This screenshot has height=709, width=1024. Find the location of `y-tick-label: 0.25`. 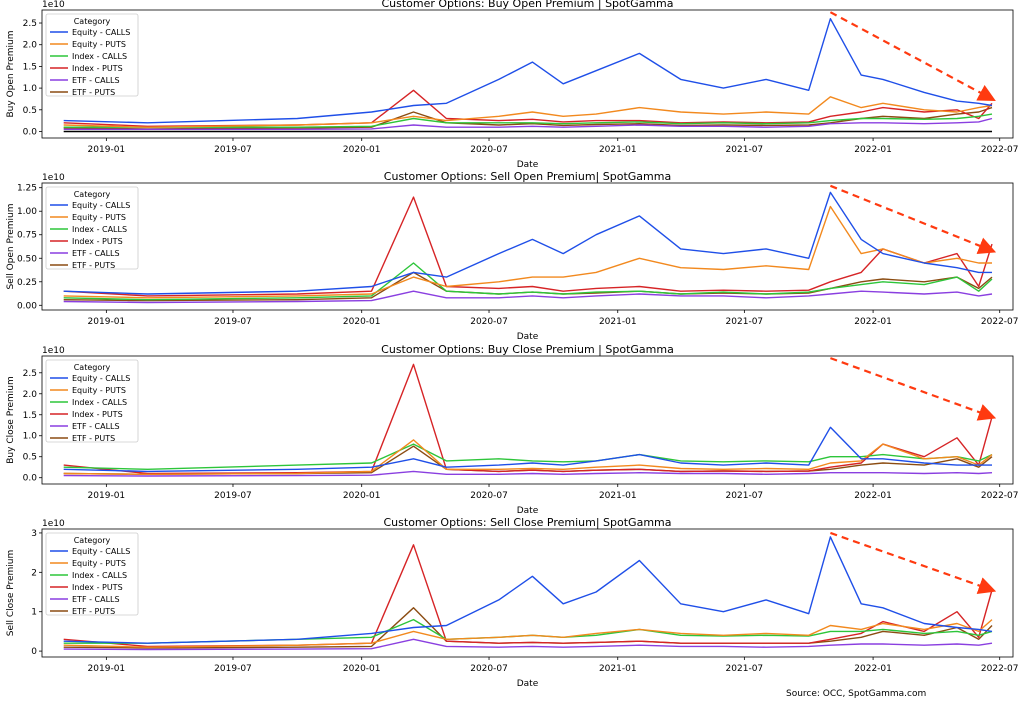

y-tick-label: 0.25 is located at coordinates (27, 283).